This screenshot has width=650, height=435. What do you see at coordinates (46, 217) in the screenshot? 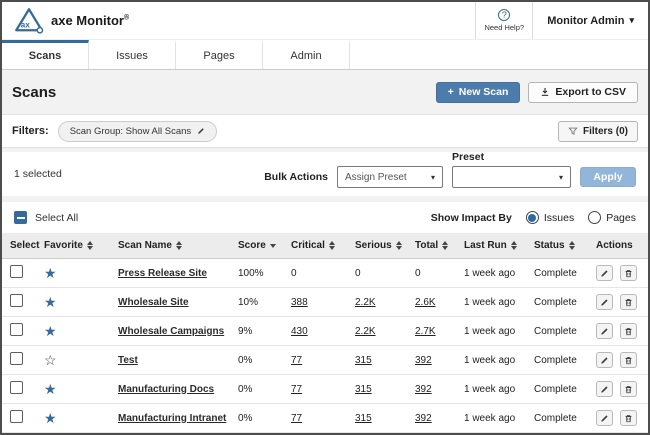
I see `select-all-checkbox: Select All` at bounding box center [46, 217].